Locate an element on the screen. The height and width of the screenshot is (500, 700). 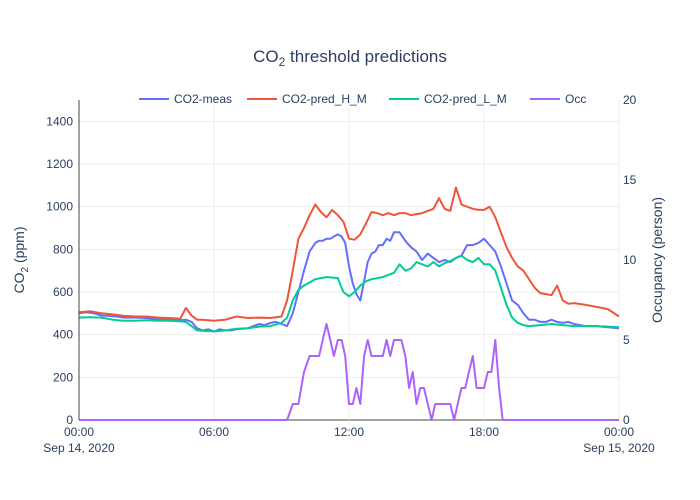
legend-item: CO2-pred_L_M is located at coordinates (448, 99).